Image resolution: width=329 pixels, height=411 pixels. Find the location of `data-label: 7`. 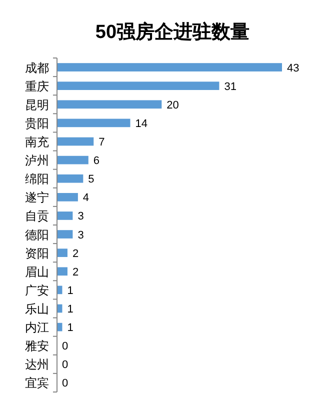

data-label: 7 is located at coordinates (101, 142).